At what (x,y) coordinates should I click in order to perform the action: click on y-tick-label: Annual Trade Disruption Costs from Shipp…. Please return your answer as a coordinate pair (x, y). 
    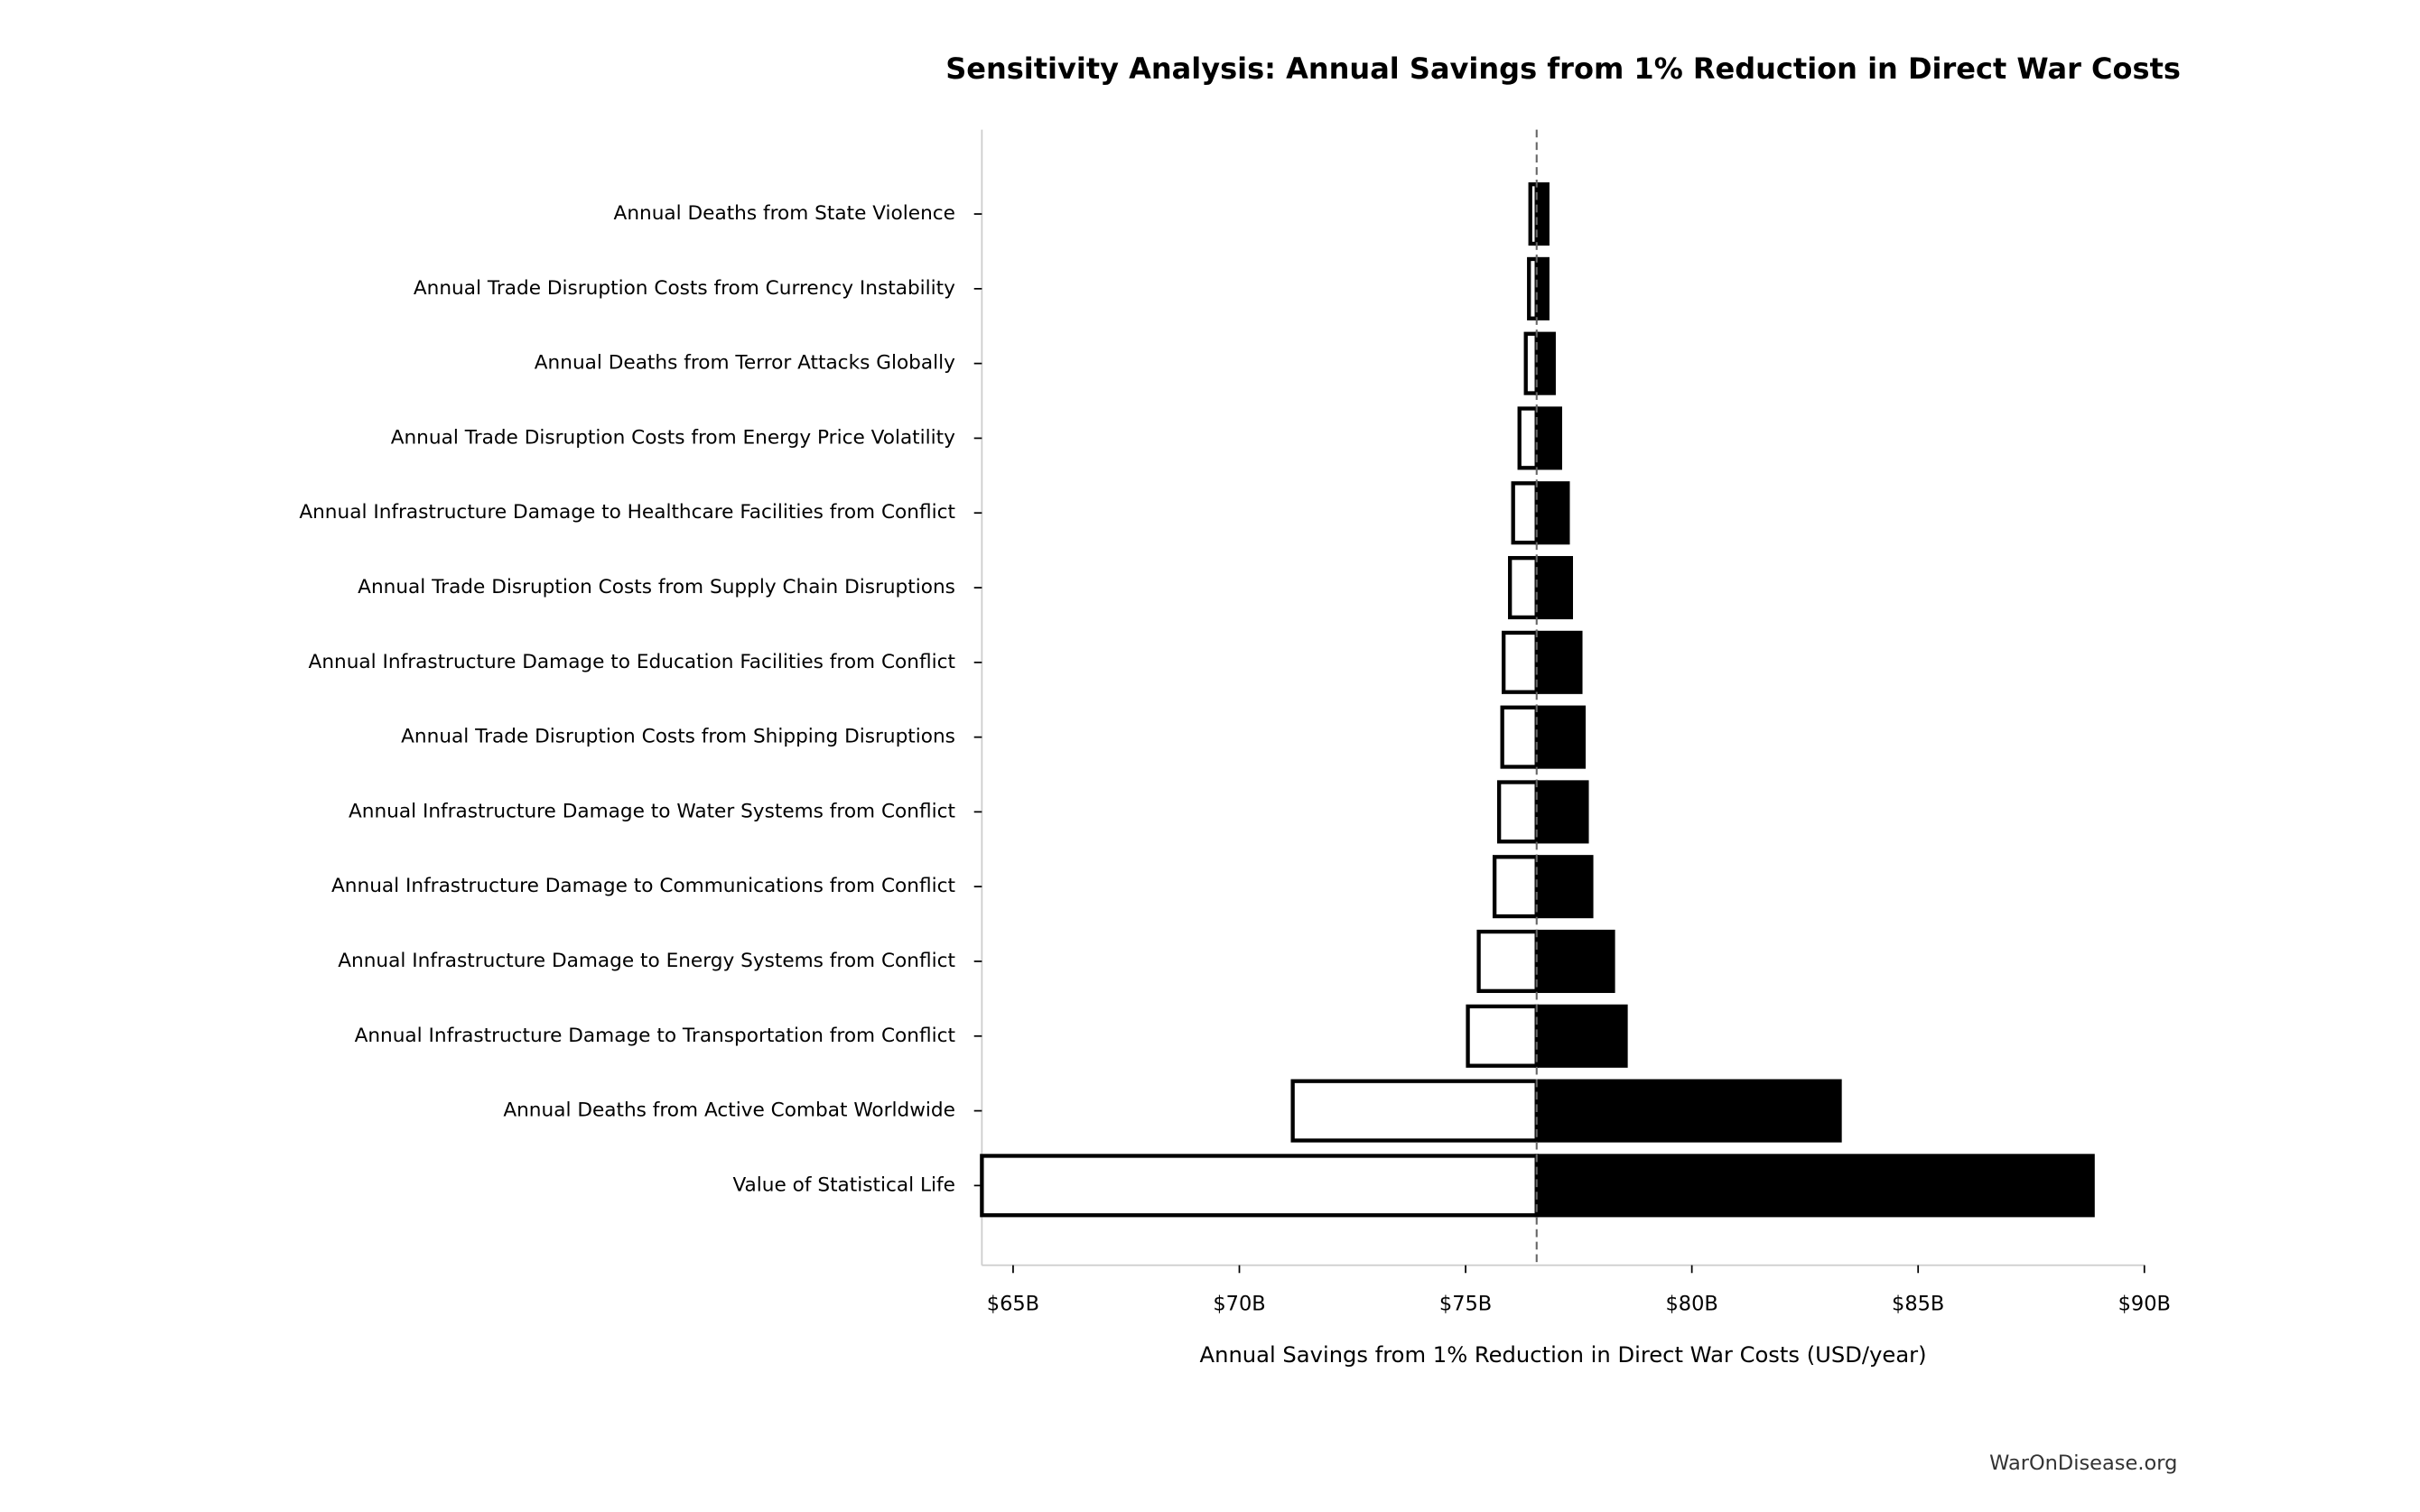
    Looking at the image, I should click on (678, 737).